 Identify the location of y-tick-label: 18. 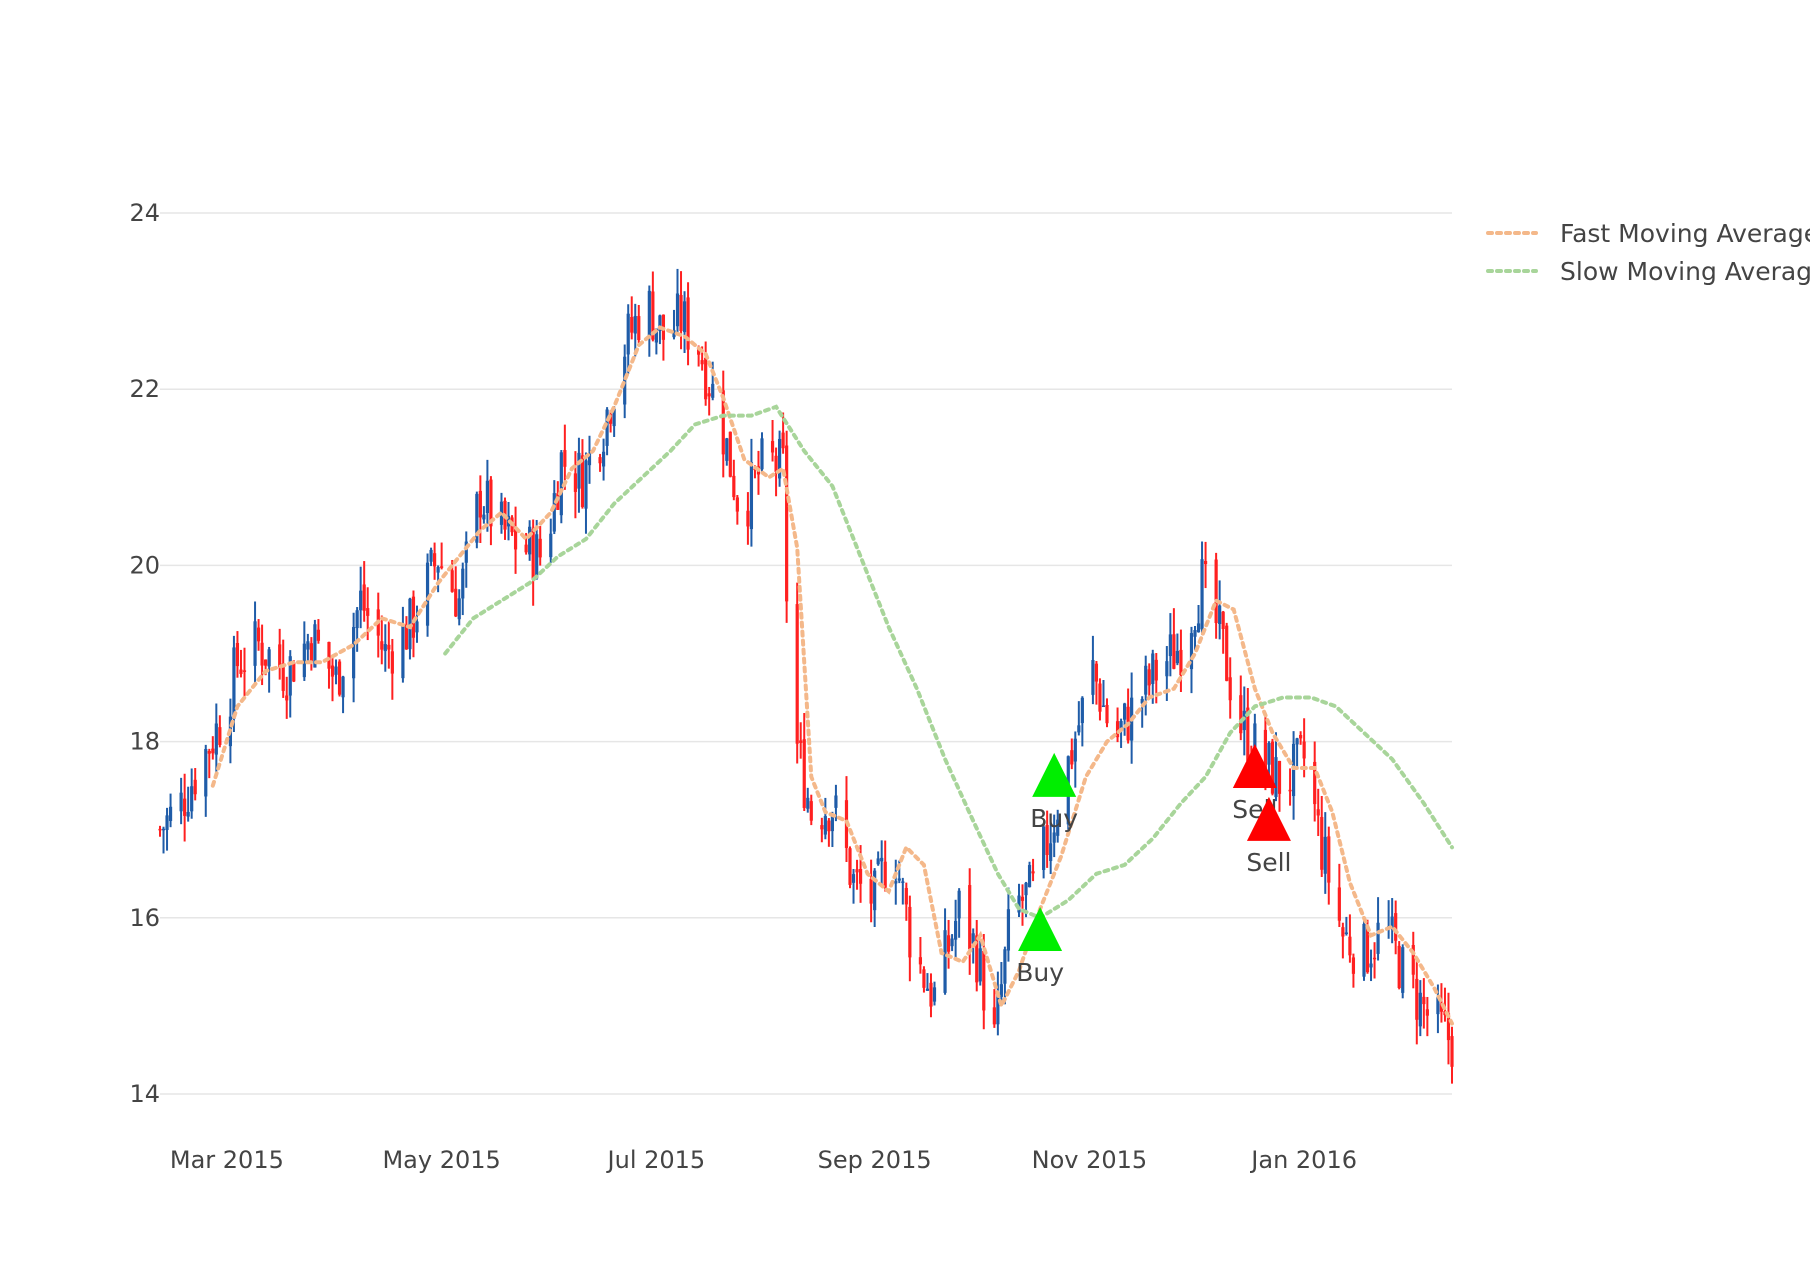
(144, 742).